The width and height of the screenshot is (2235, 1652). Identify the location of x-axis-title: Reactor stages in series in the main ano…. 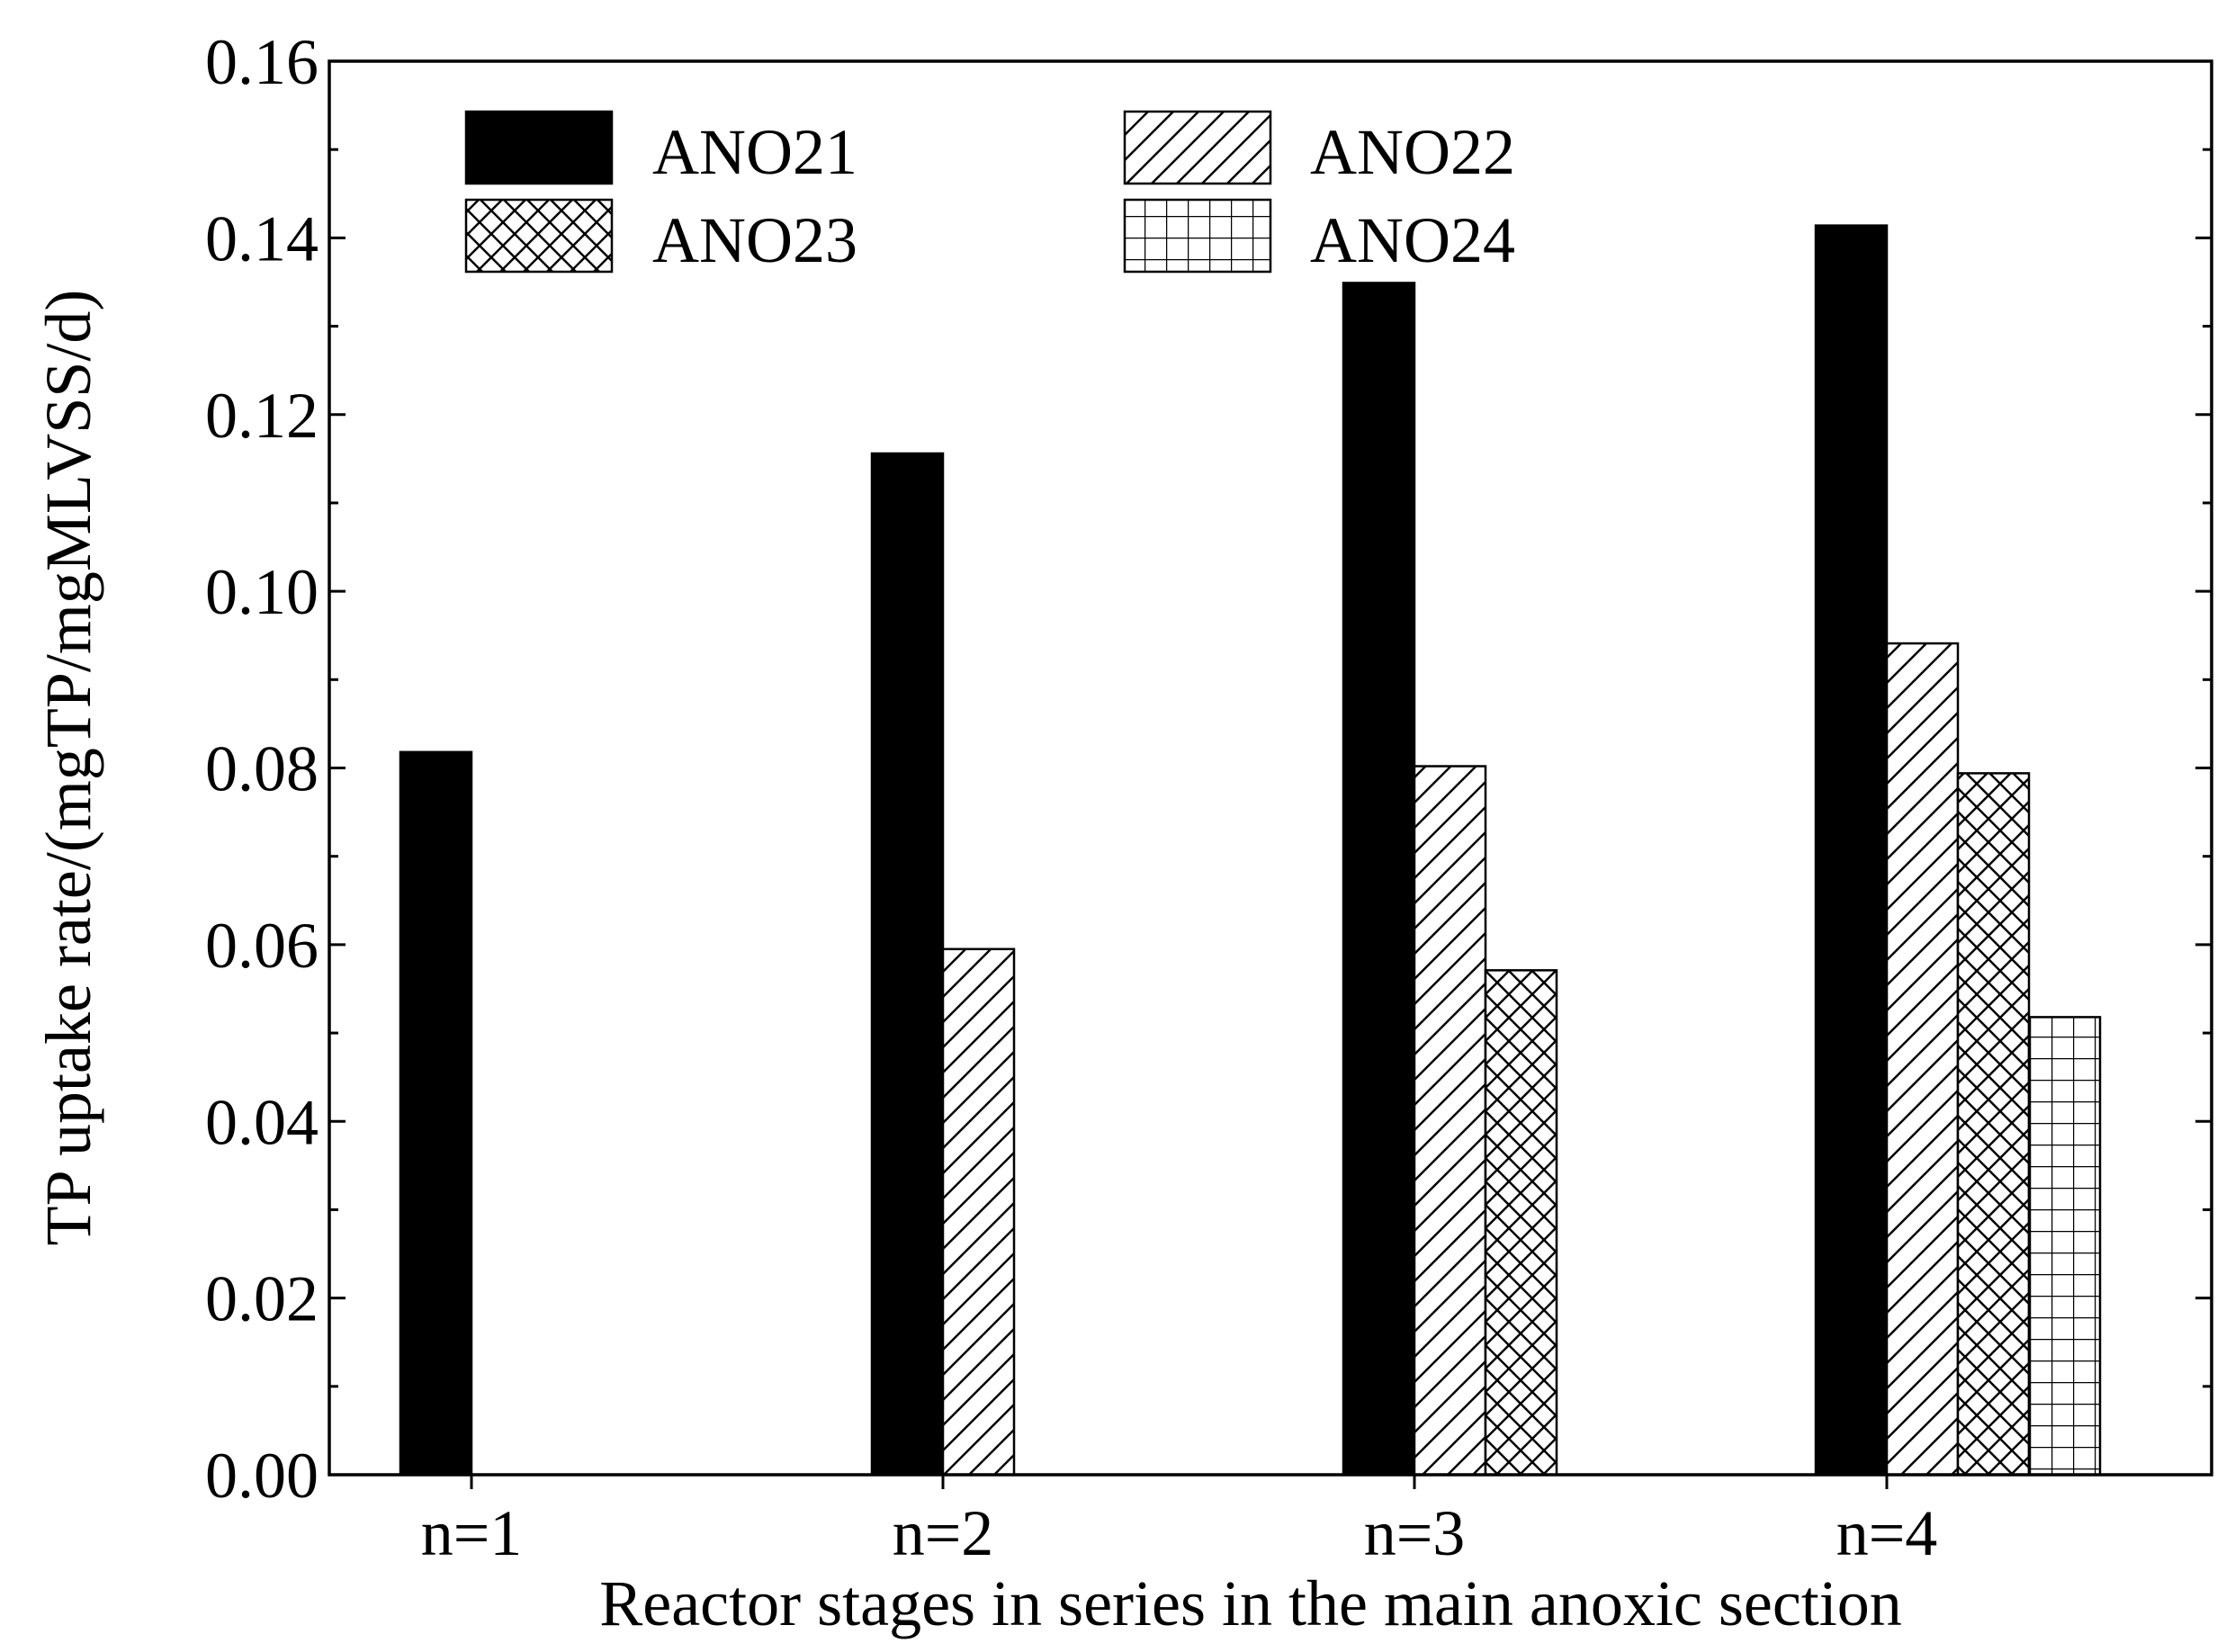
(1250, 1603).